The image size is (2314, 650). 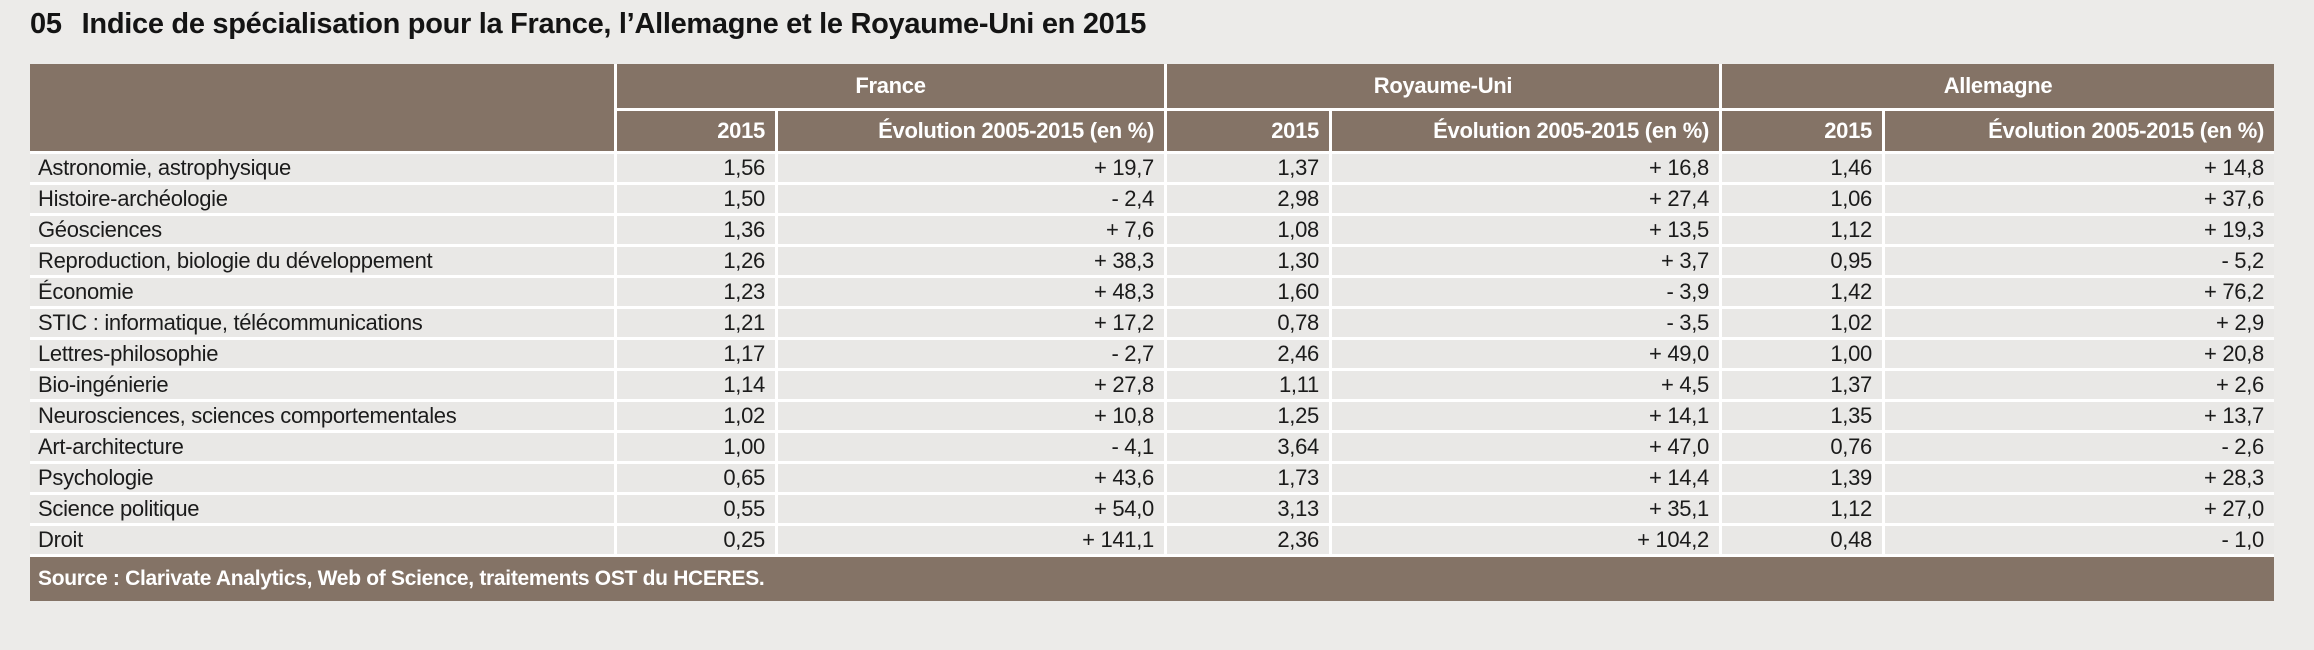 What do you see at coordinates (696, 509) in the screenshot?
I see `france-2015-cell: 0,55` at bounding box center [696, 509].